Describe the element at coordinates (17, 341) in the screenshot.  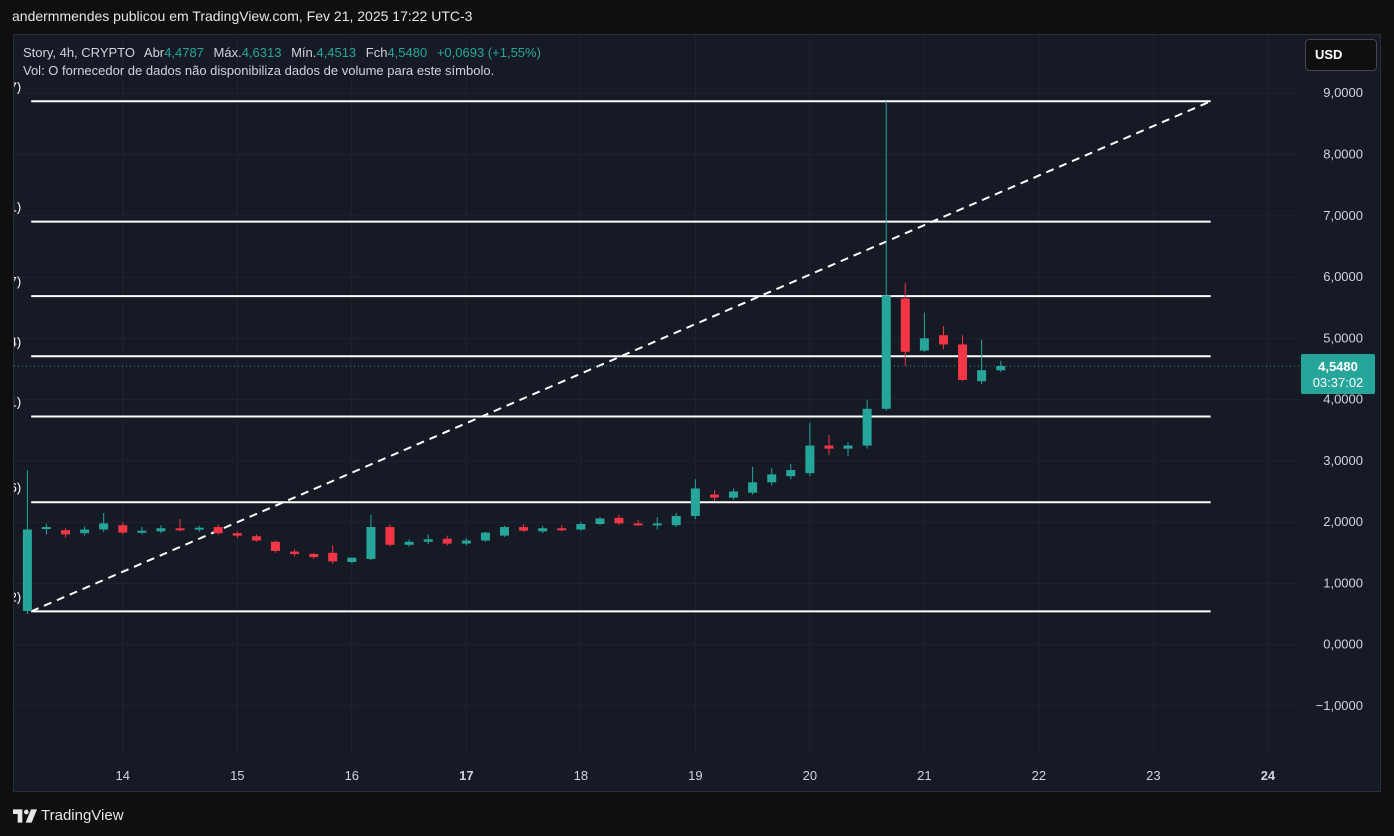
I see `fib-level-label: 0,5 (4,7064)` at that location.